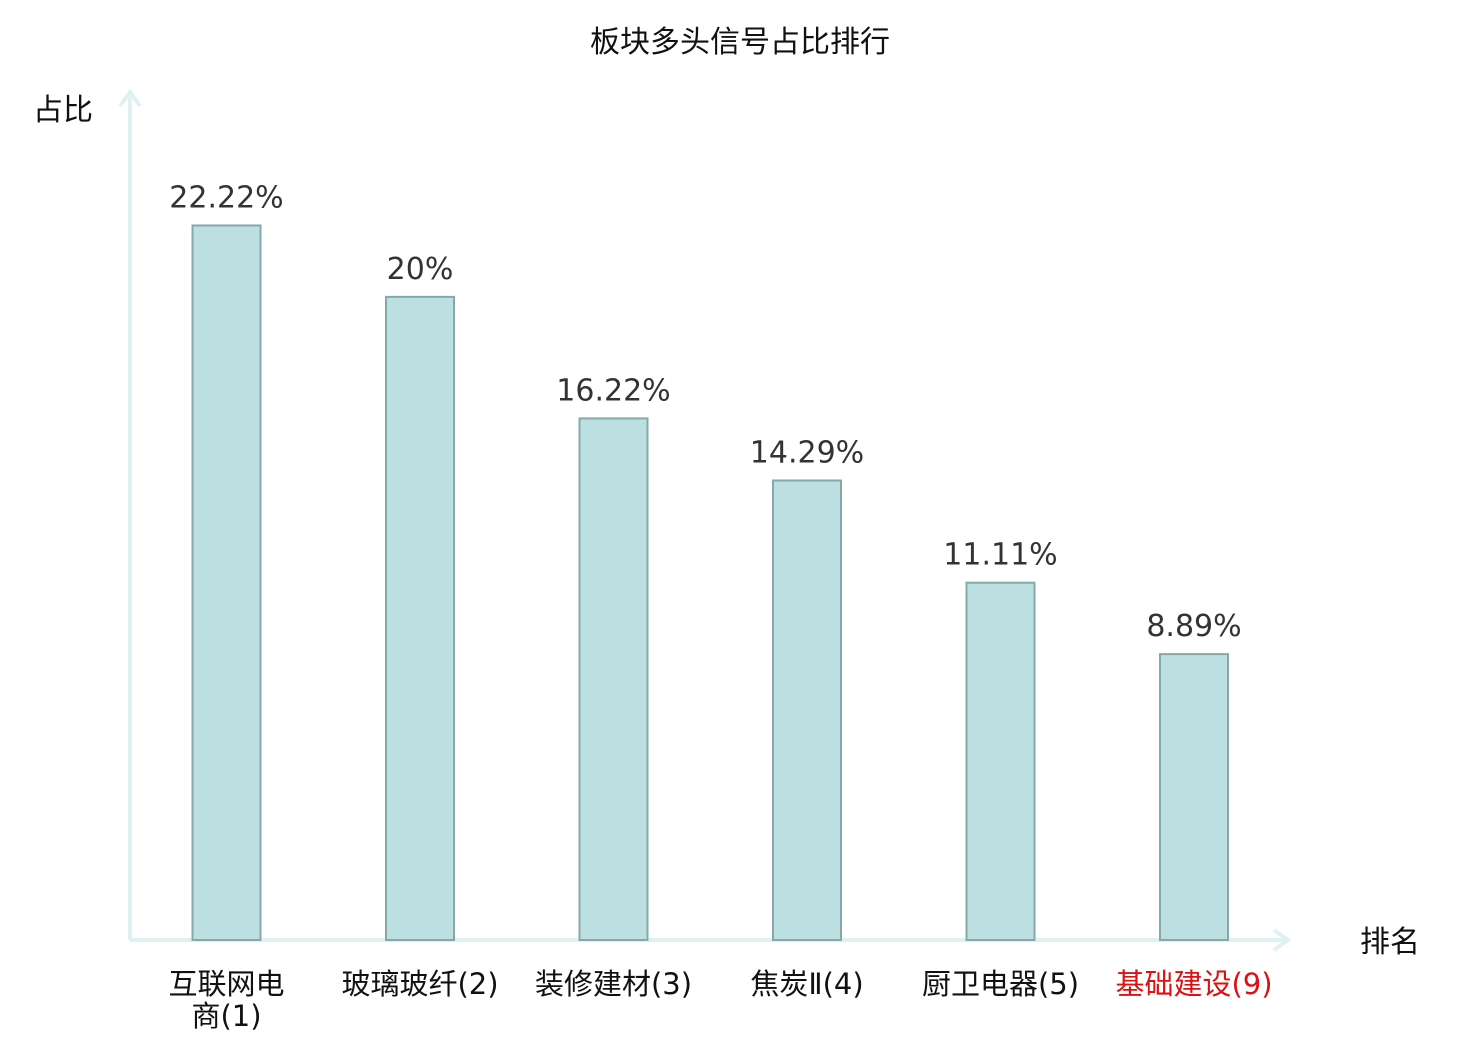 The height and width of the screenshot is (1044, 1480). I want to click on x-axis-label: 排名, so click(1390, 942).